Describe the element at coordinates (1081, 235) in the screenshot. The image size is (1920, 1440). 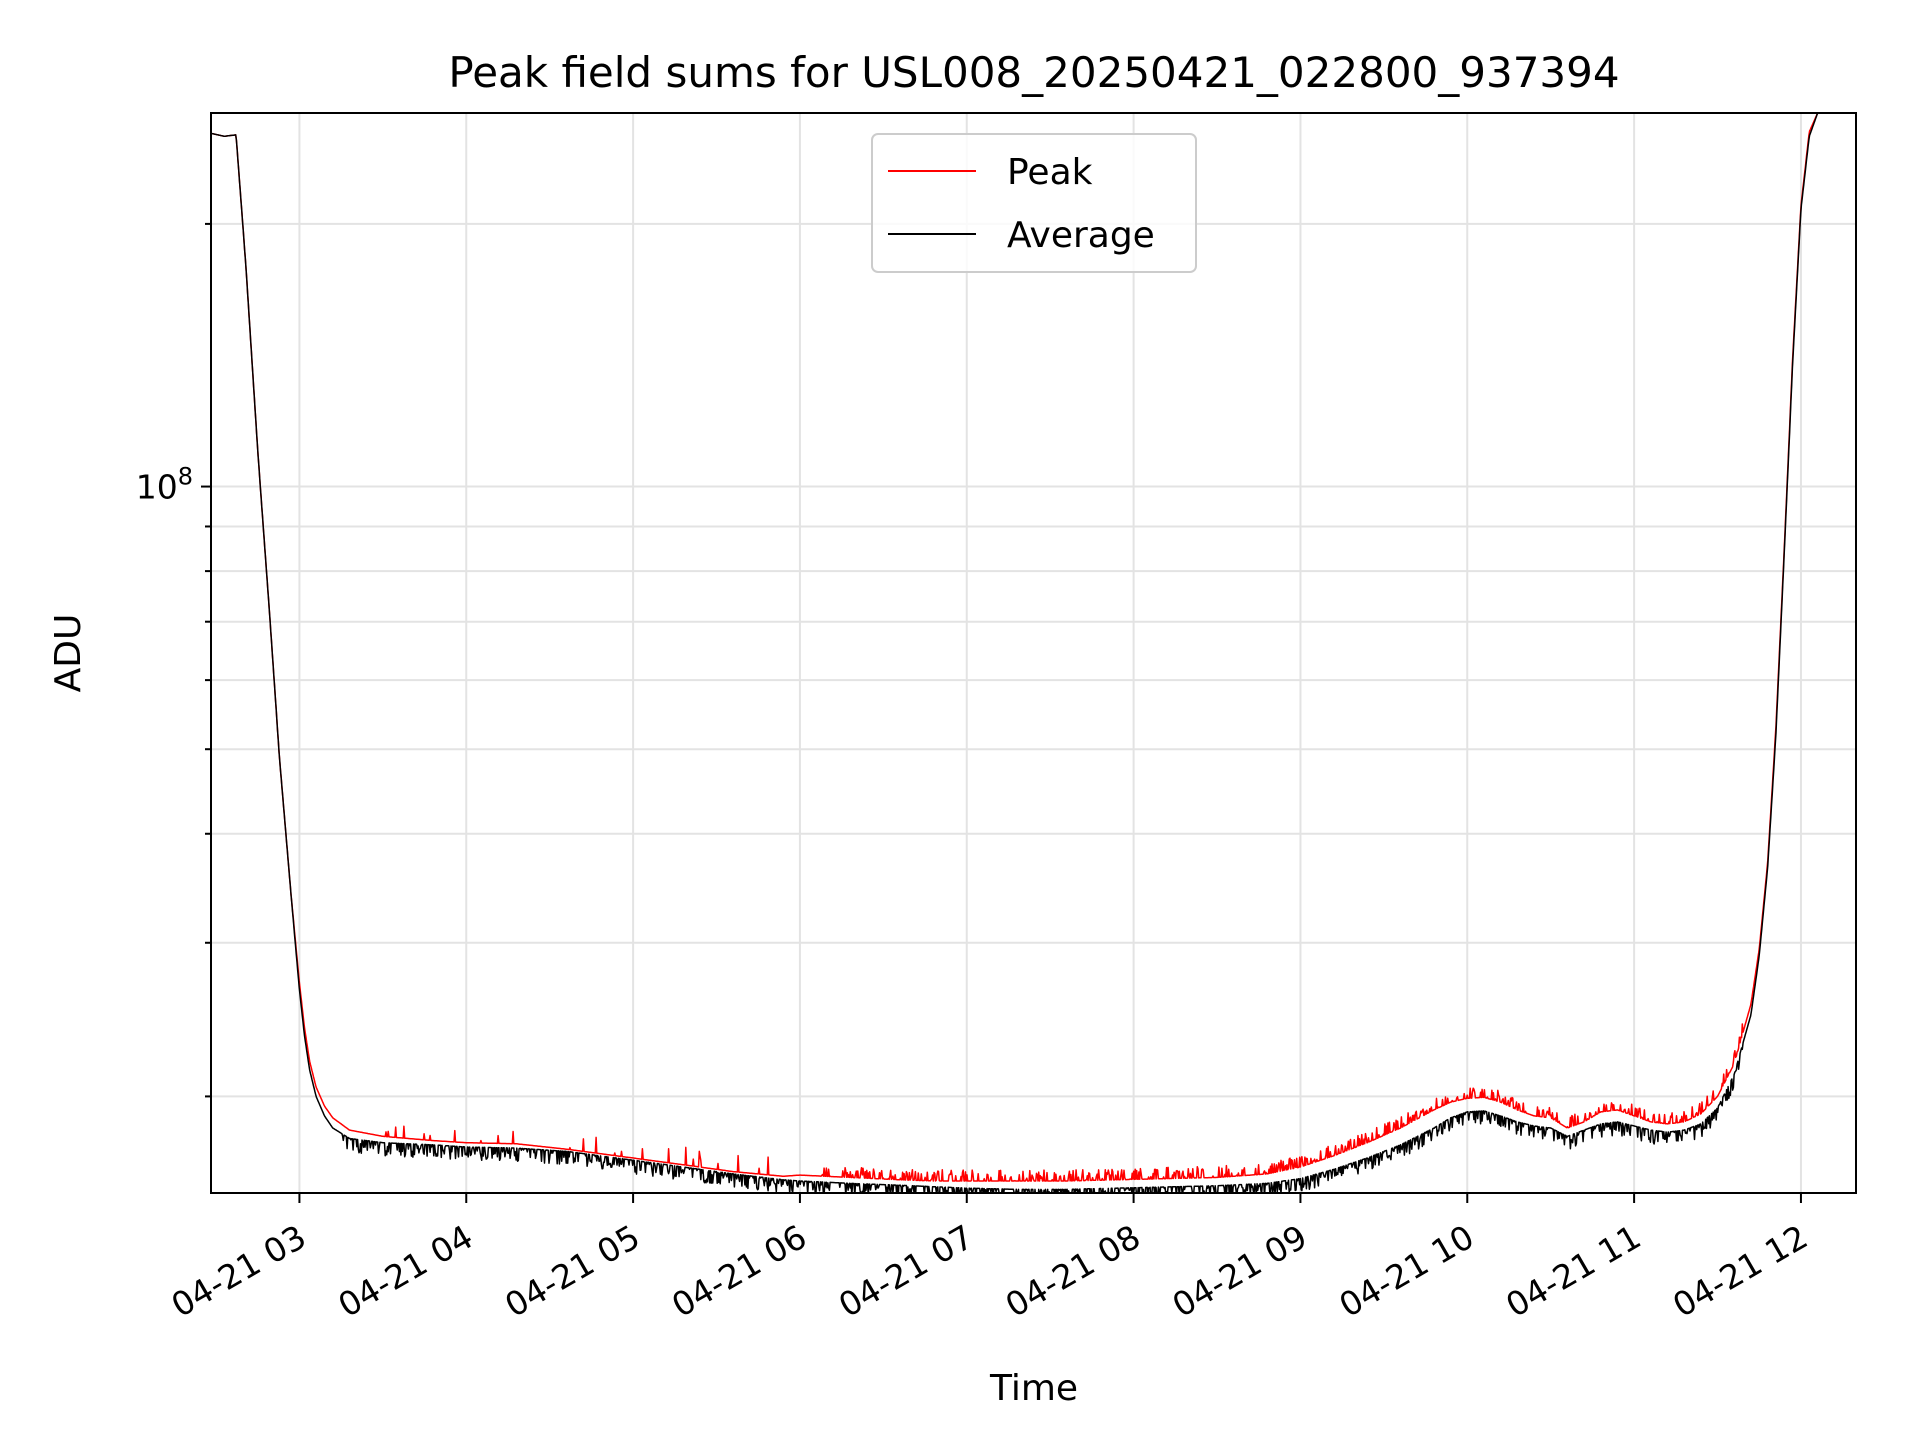
I see `legend-label-average: Average` at that location.